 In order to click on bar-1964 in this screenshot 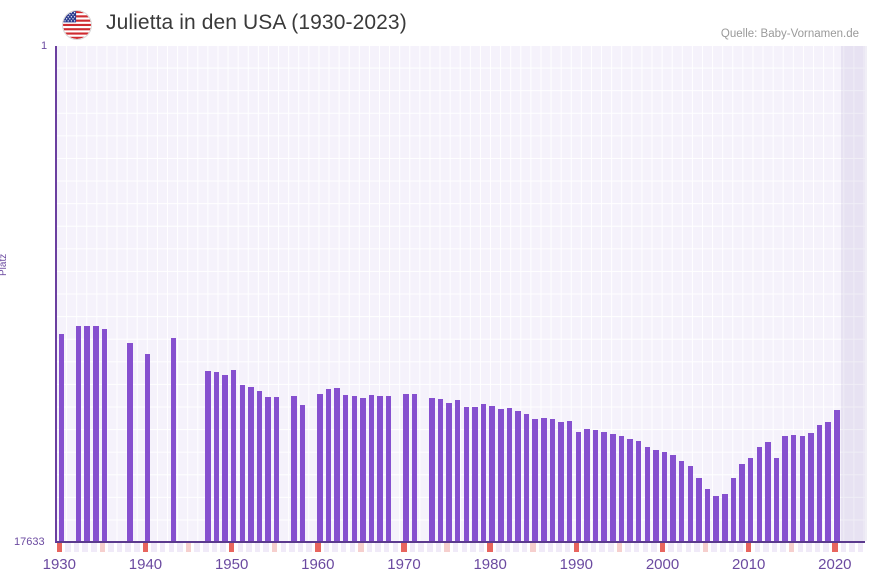, I will do `click(354, 468)`.